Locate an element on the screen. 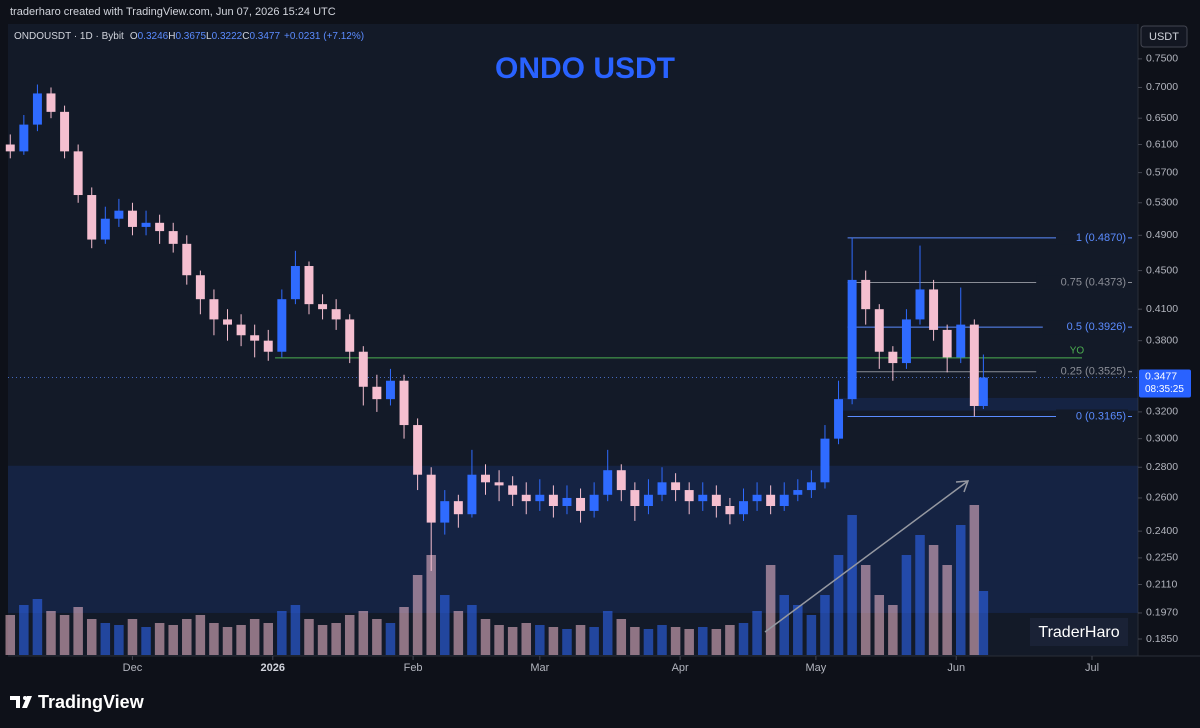 Image resolution: width=1200 pixels, height=728 pixels. y-tick-label: 0.1850 is located at coordinates (1162, 639).